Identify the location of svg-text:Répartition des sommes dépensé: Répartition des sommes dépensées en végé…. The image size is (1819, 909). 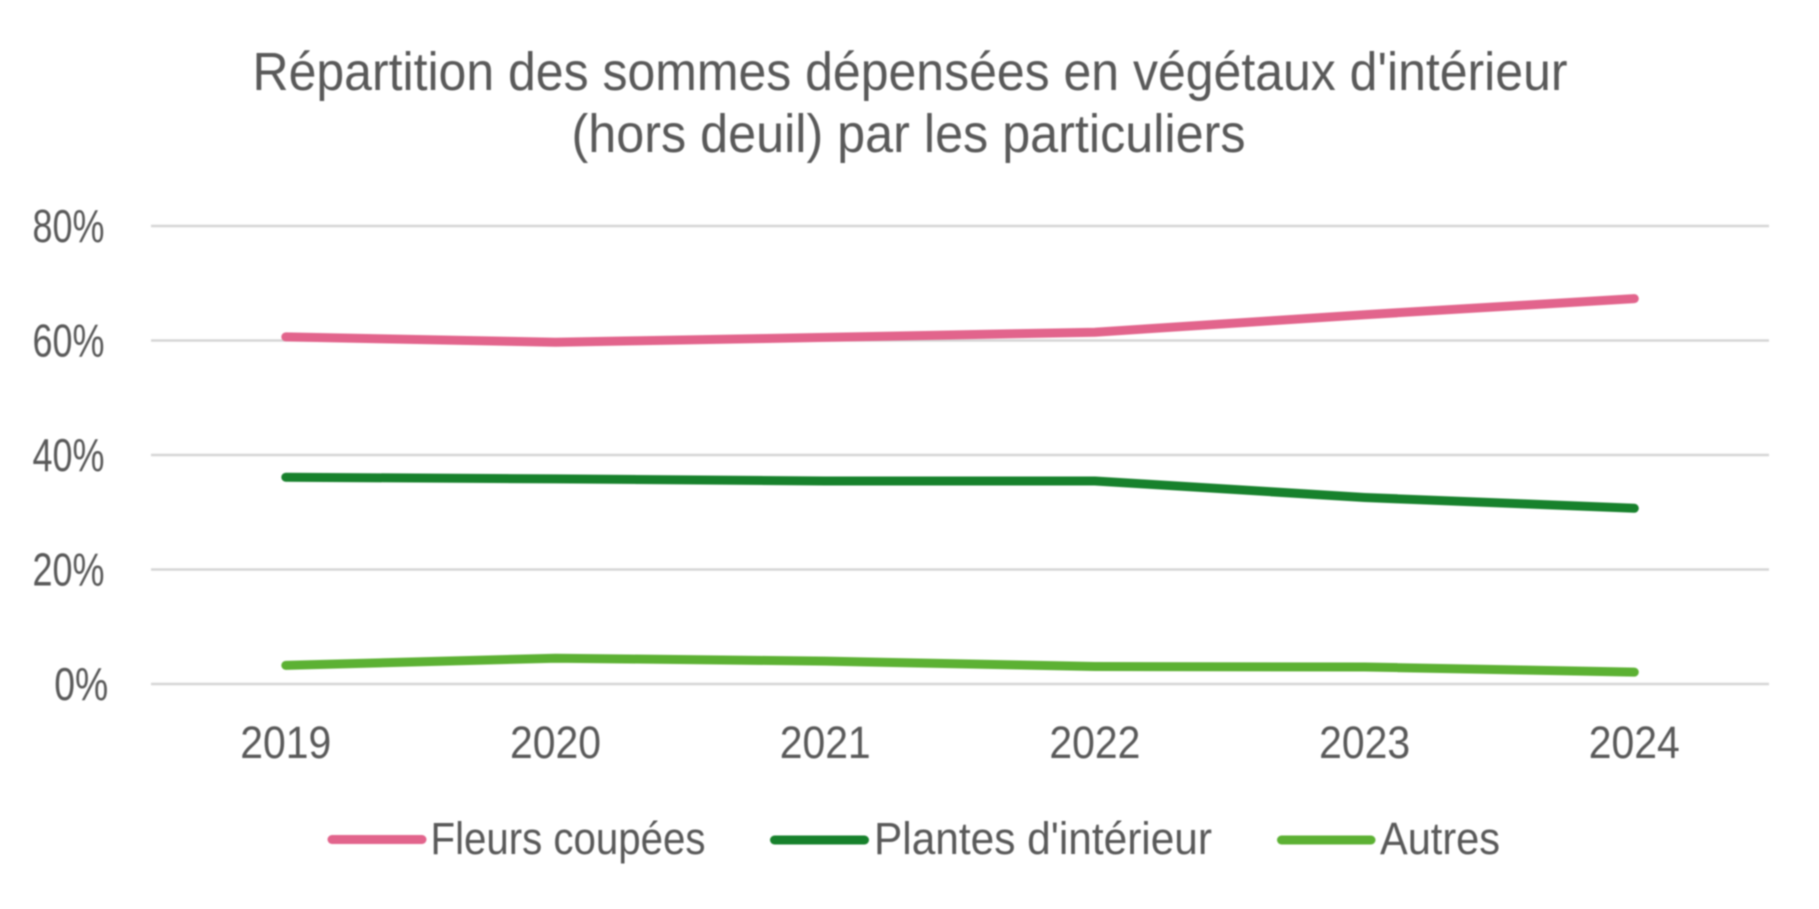
(910, 72).